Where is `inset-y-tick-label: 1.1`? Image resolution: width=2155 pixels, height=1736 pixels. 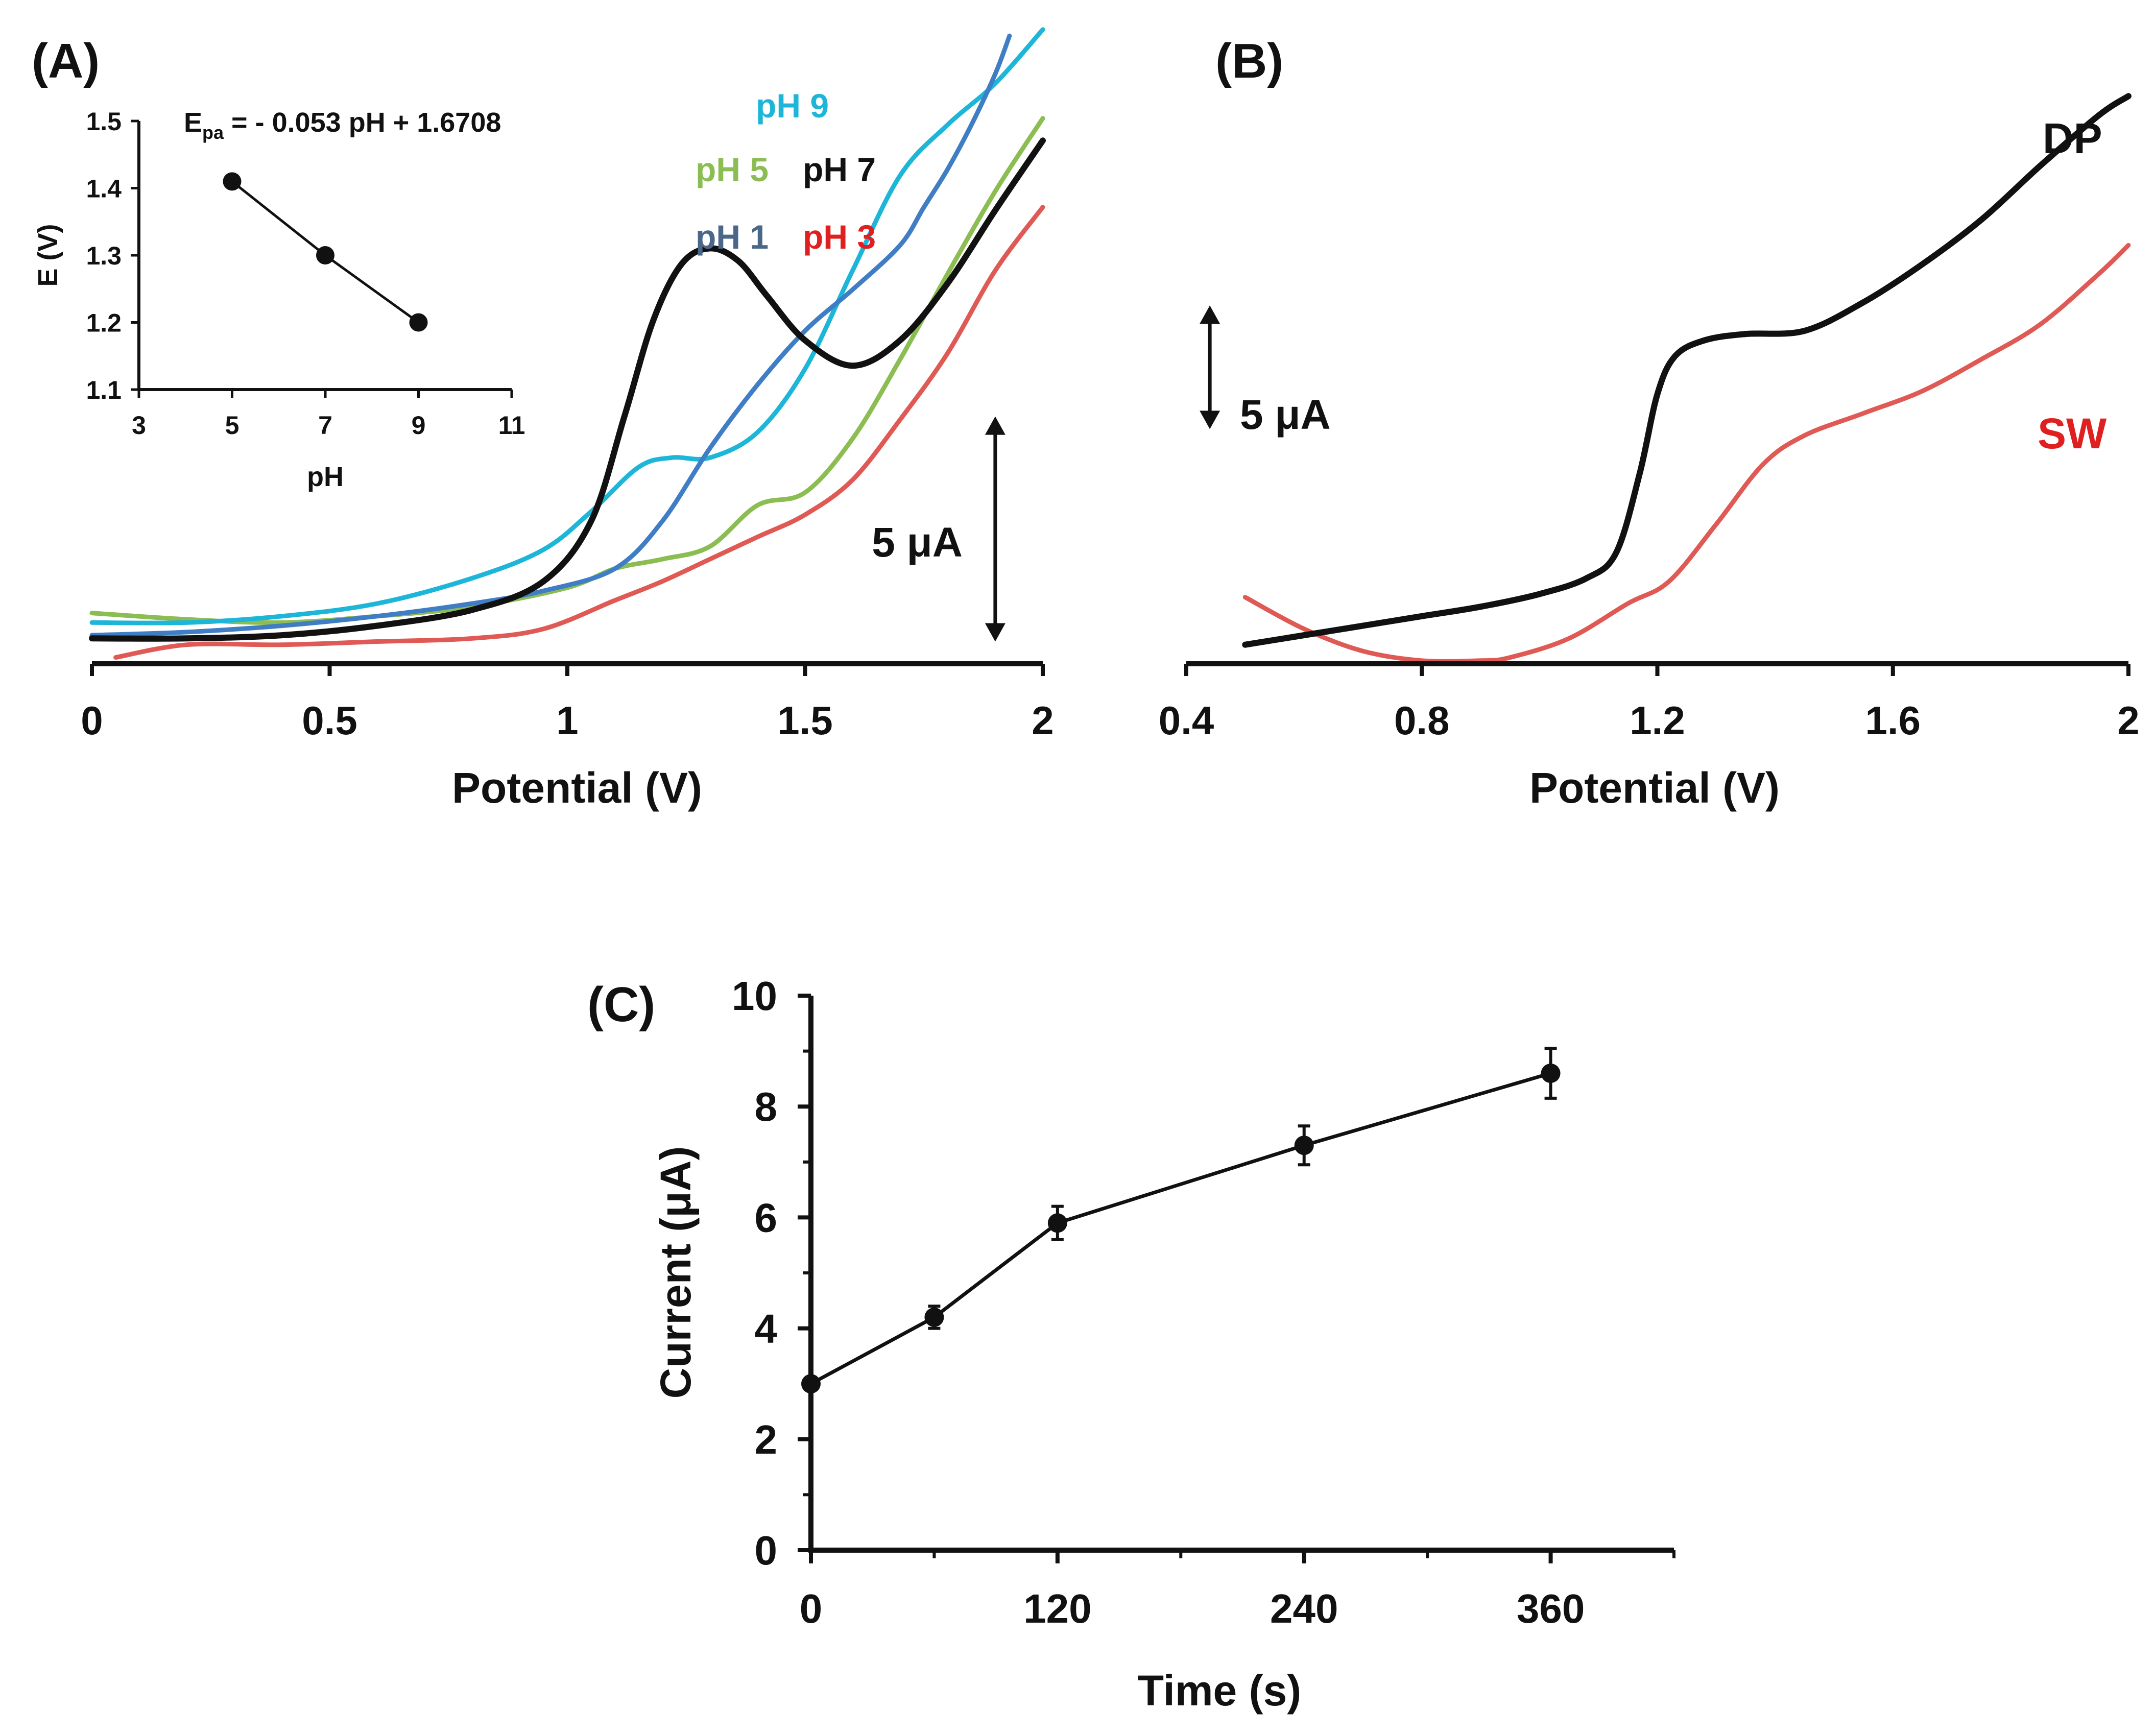
inset-y-tick-label: 1.1 is located at coordinates (104, 390).